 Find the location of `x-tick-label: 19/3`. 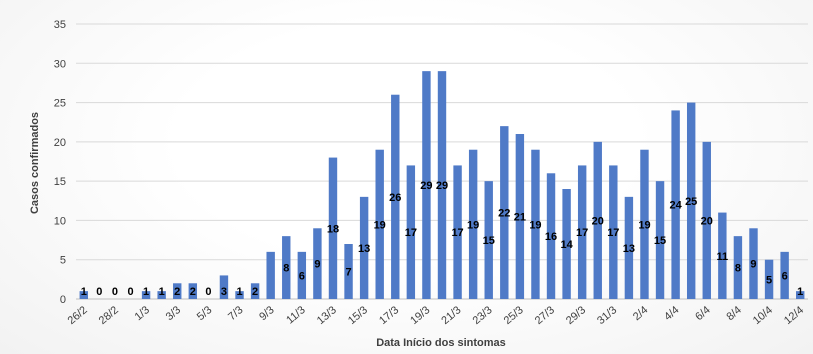

x-tick-label: 19/3 is located at coordinates (420, 315).